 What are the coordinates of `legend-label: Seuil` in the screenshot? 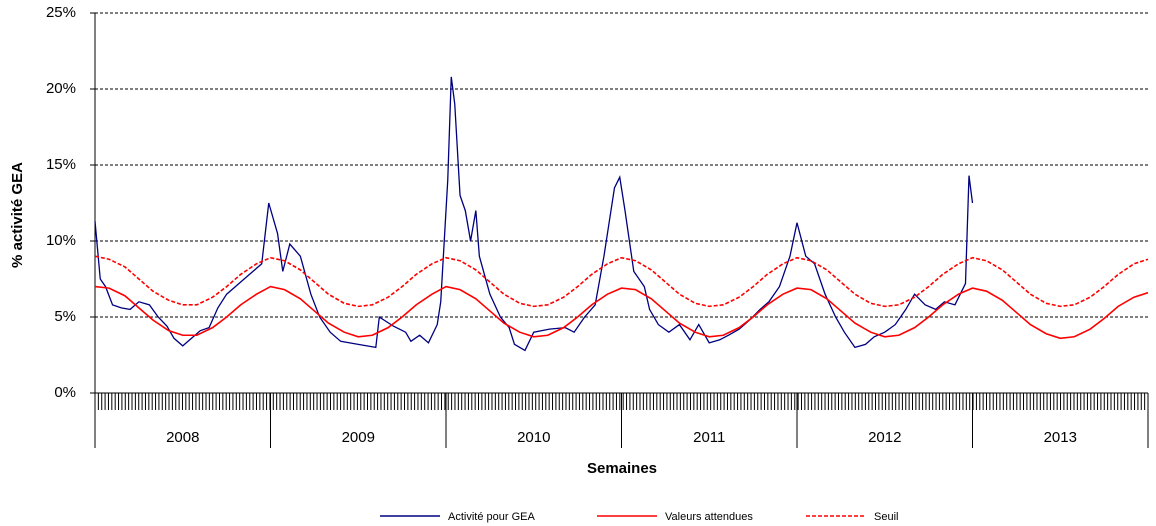 It's located at (886, 517).